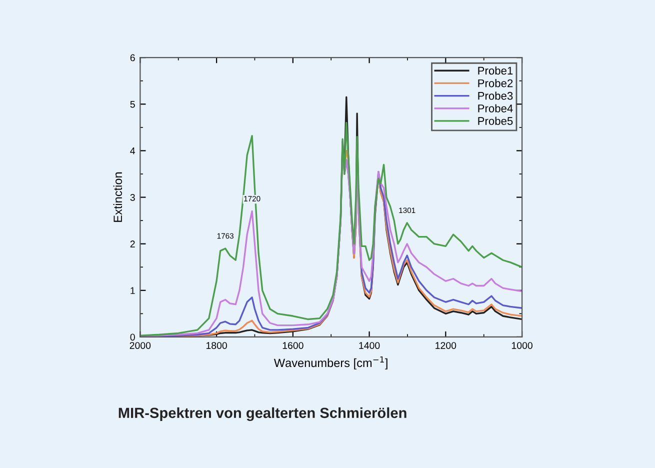 The height and width of the screenshot is (468, 655). Describe the element at coordinates (495, 108) in the screenshot. I see `legend-label: Probe4` at that location.